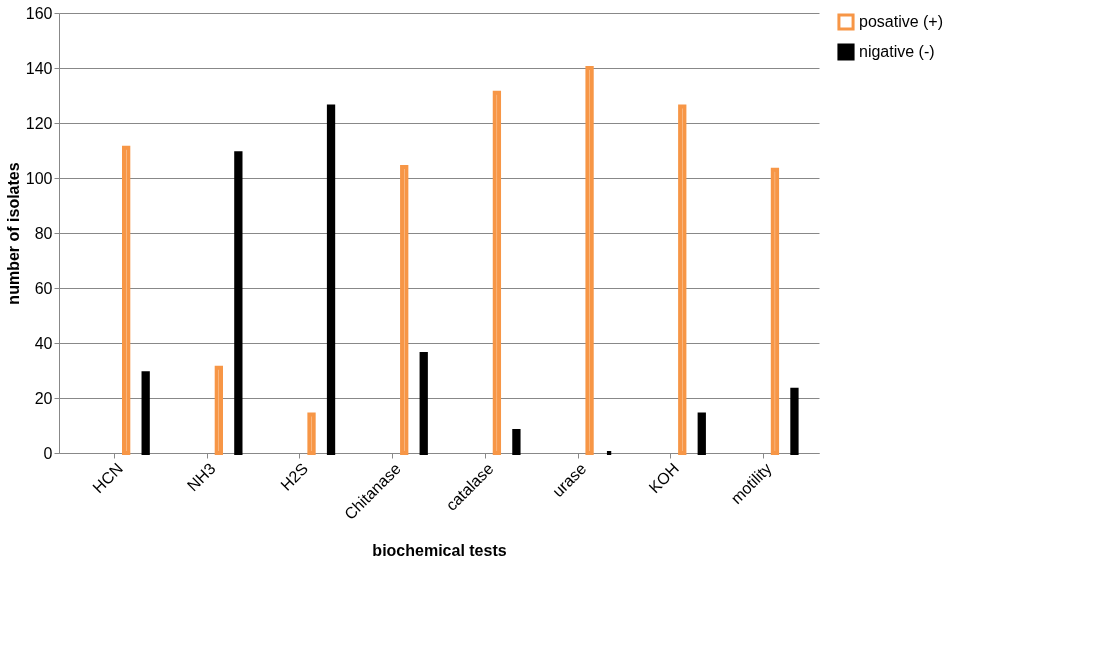 The image size is (1113, 661). Describe the element at coordinates (48, 453) in the screenshot. I see `y-tick-label: 0` at that location.